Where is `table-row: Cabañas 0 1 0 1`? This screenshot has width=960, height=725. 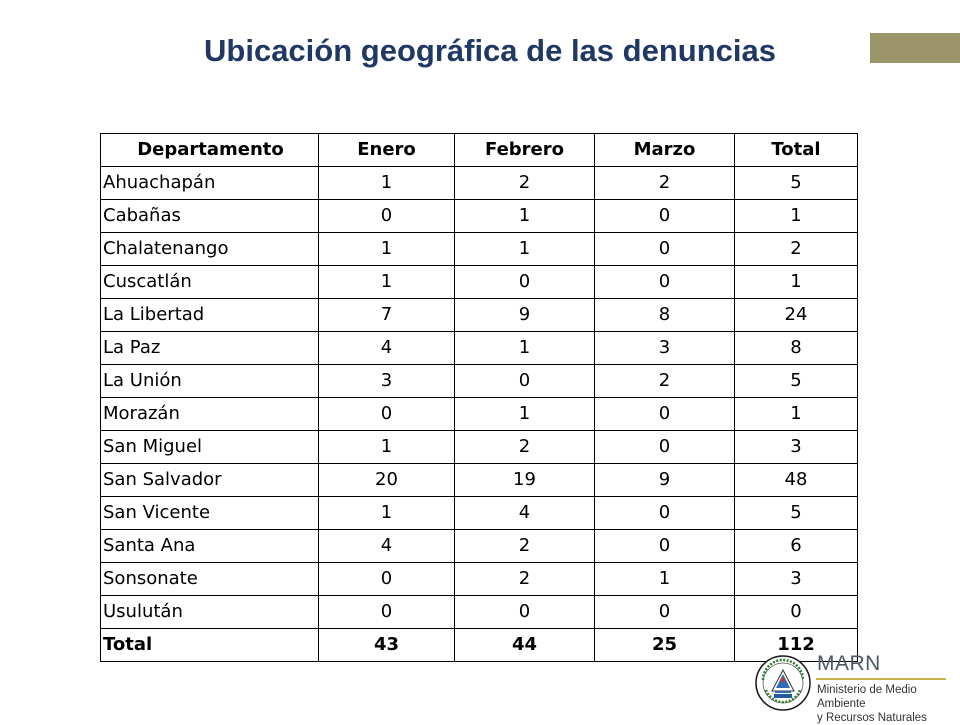
table-row: Cabañas 0 1 0 1 is located at coordinates (479, 216).